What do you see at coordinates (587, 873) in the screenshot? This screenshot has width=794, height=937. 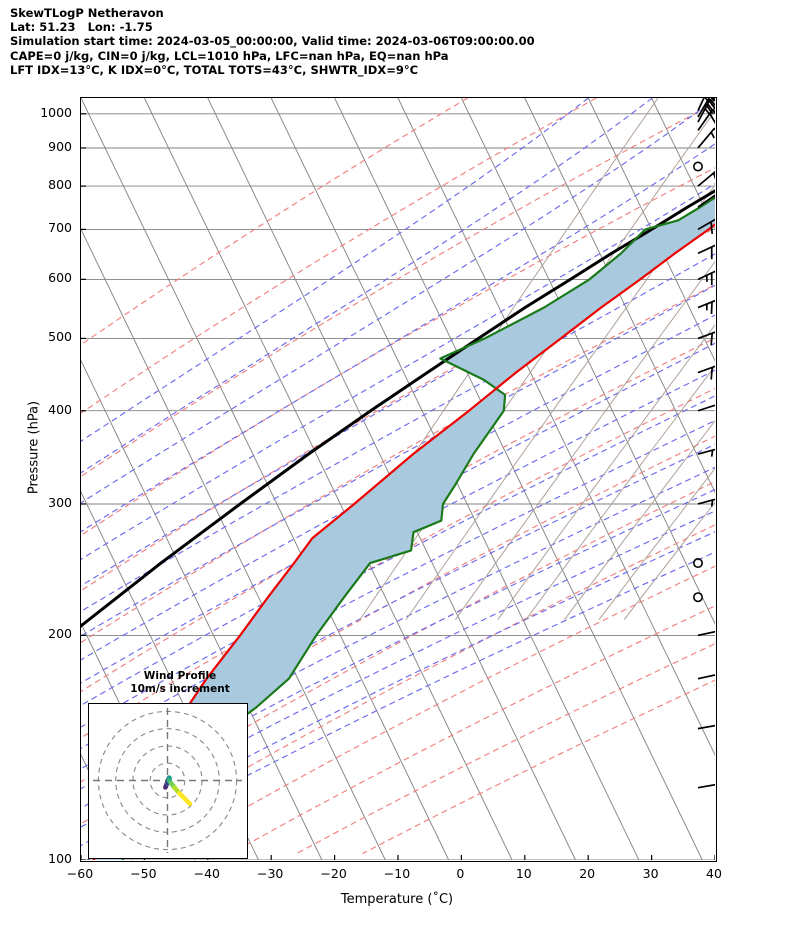 I see `temperature-tick-label: 20` at bounding box center [587, 873].